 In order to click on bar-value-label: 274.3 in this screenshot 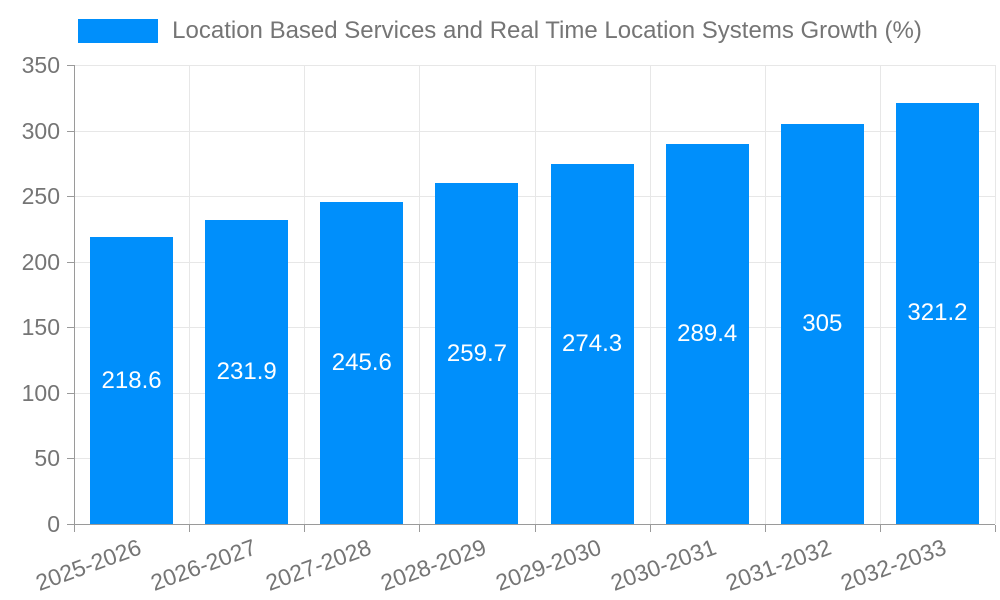, I will do `click(592, 344)`.